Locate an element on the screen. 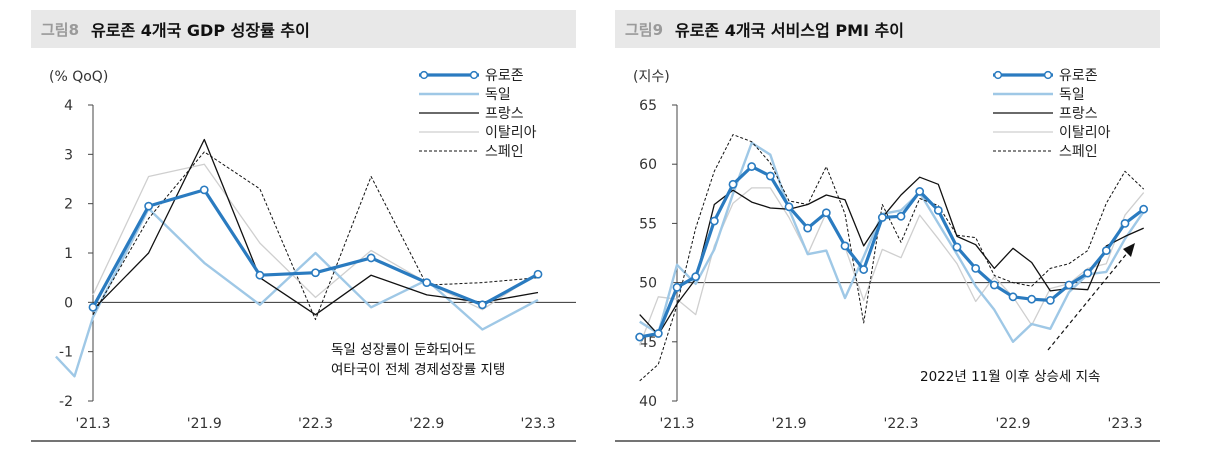 The width and height of the screenshot is (1214, 451). figure-label: 그림9 is located at coordinates (644, 29).